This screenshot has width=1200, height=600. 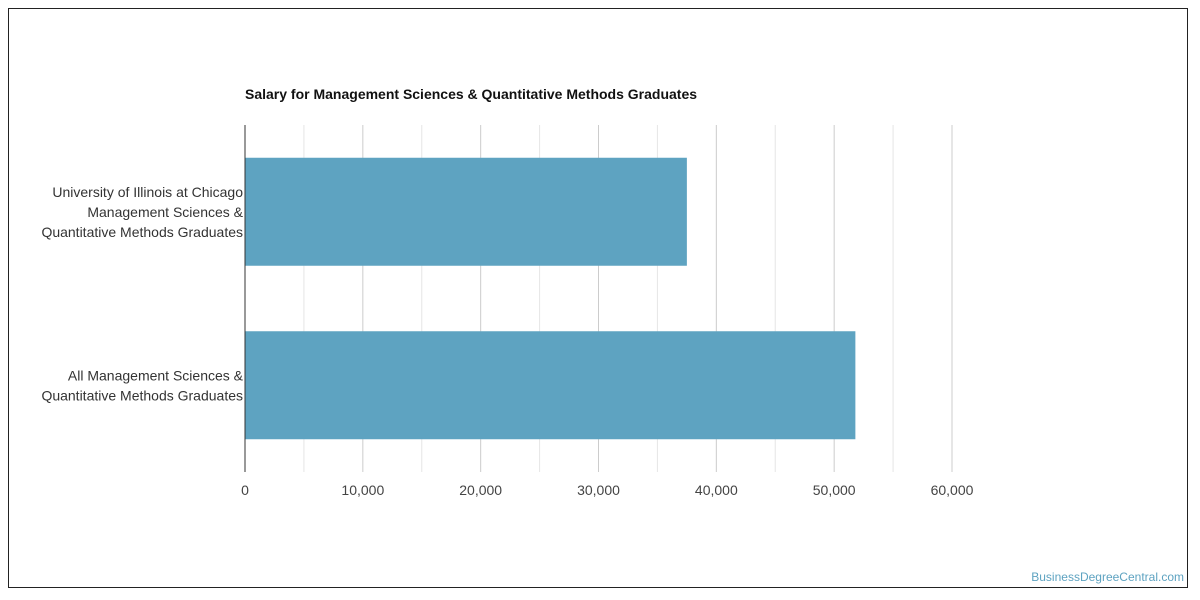 I want to click on x-tick-label: 40,000, so click(x=716, y=490).